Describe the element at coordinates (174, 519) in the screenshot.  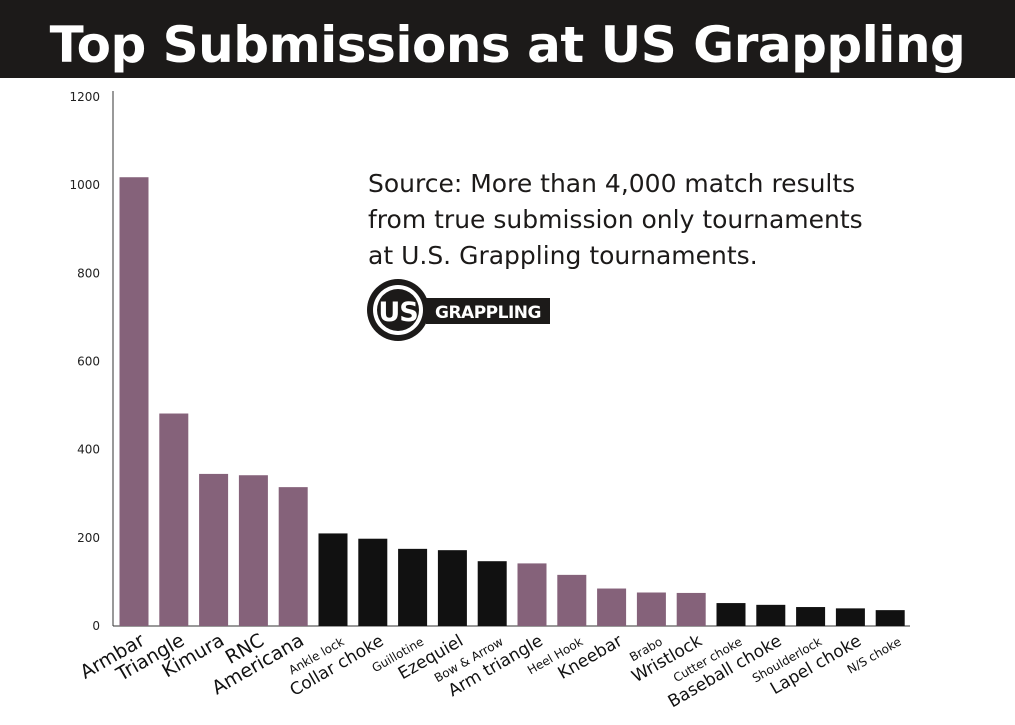
I see `bar-triangle` at that location.